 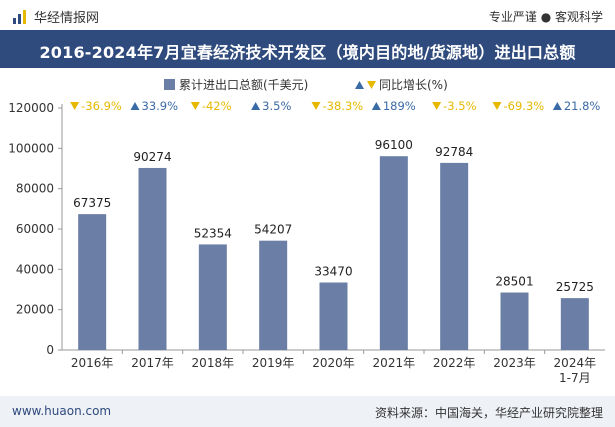 What do you see at coordinates (575, 363) in the screenshot?
I see `x-tick-label: 2024年` at bounding box center [575, 363].